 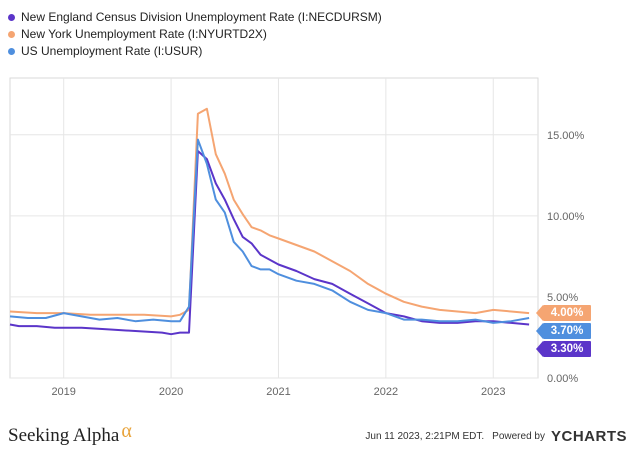 I want to click on y-tick-label: 0.00%, so click(x=562, y=379).